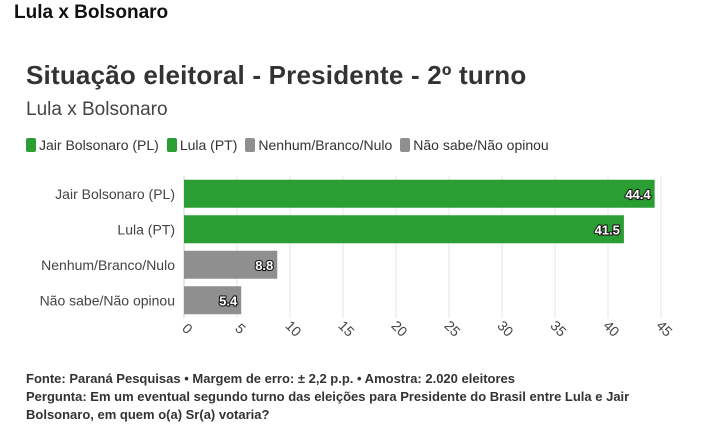  What do you see at coordinates (399, 328) in the screenshot?
I see `x-tick-label: 20` at bounding box center [399, 328].